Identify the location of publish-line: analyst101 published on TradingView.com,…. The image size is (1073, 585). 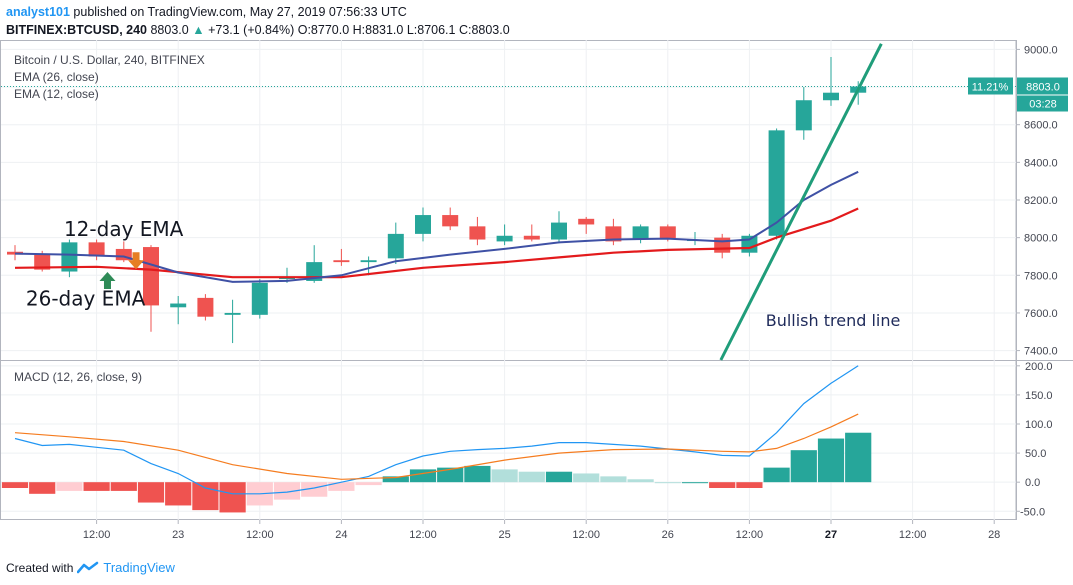
(206, 12).